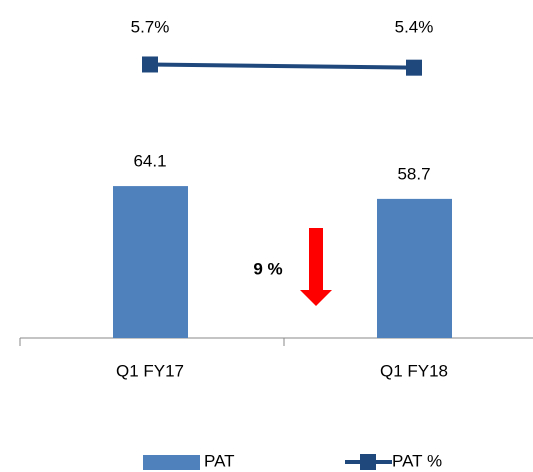  What do you see at coordinates (282, 66) in the screenshot?
I see `line` at bounding box center [282, 66].